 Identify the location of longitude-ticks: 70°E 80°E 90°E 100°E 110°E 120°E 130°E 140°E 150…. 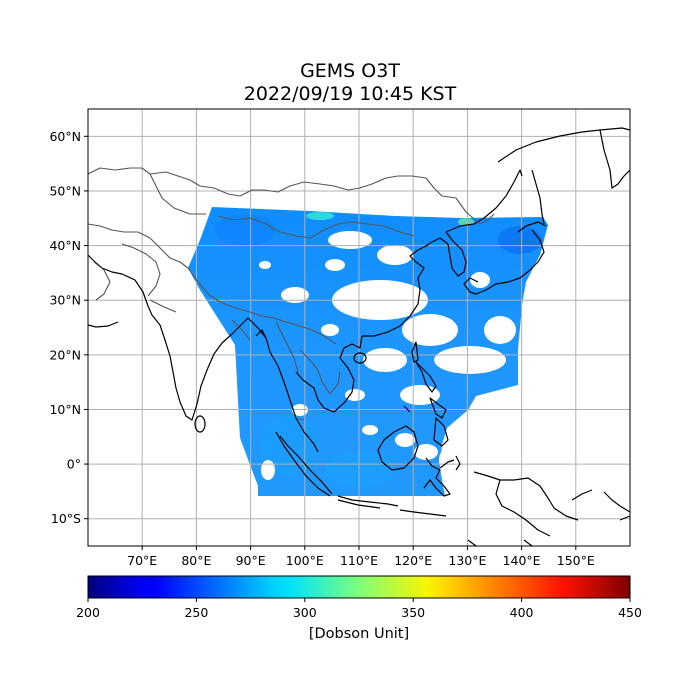
(361, 557).